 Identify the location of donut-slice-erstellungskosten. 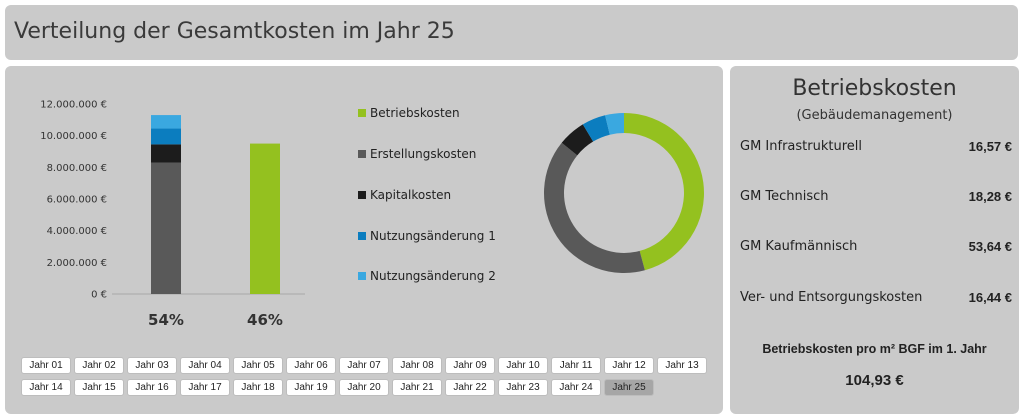
(594, 208).